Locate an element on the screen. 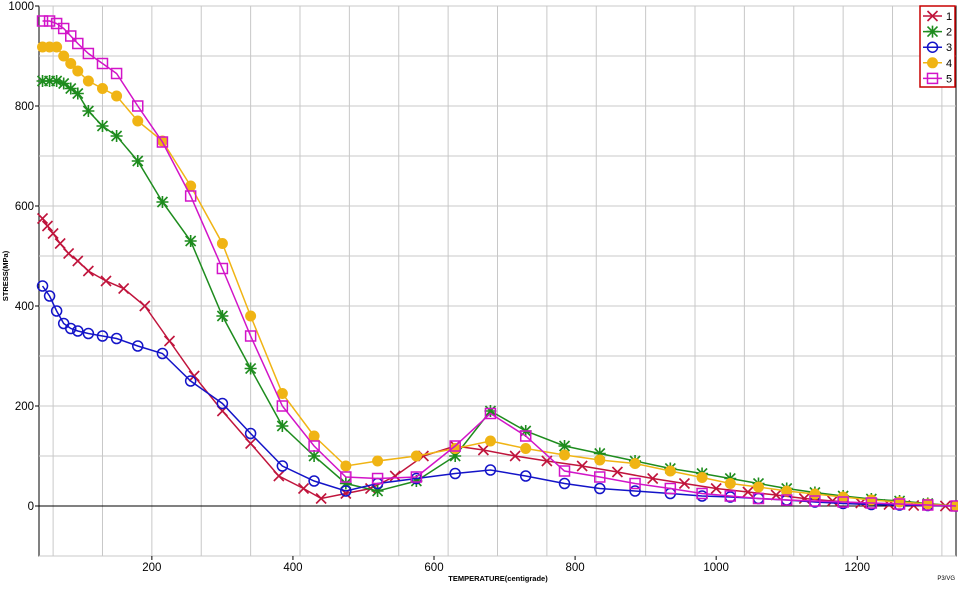  y-axis-label: STRESS(MPa) is located at coordinates (5, 275).